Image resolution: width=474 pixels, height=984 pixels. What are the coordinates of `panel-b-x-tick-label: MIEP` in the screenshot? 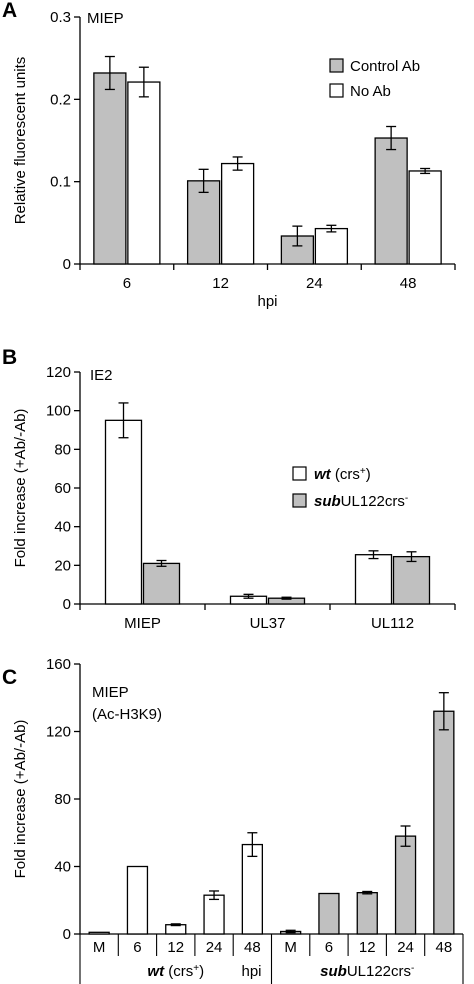 It's located at (142, 623).